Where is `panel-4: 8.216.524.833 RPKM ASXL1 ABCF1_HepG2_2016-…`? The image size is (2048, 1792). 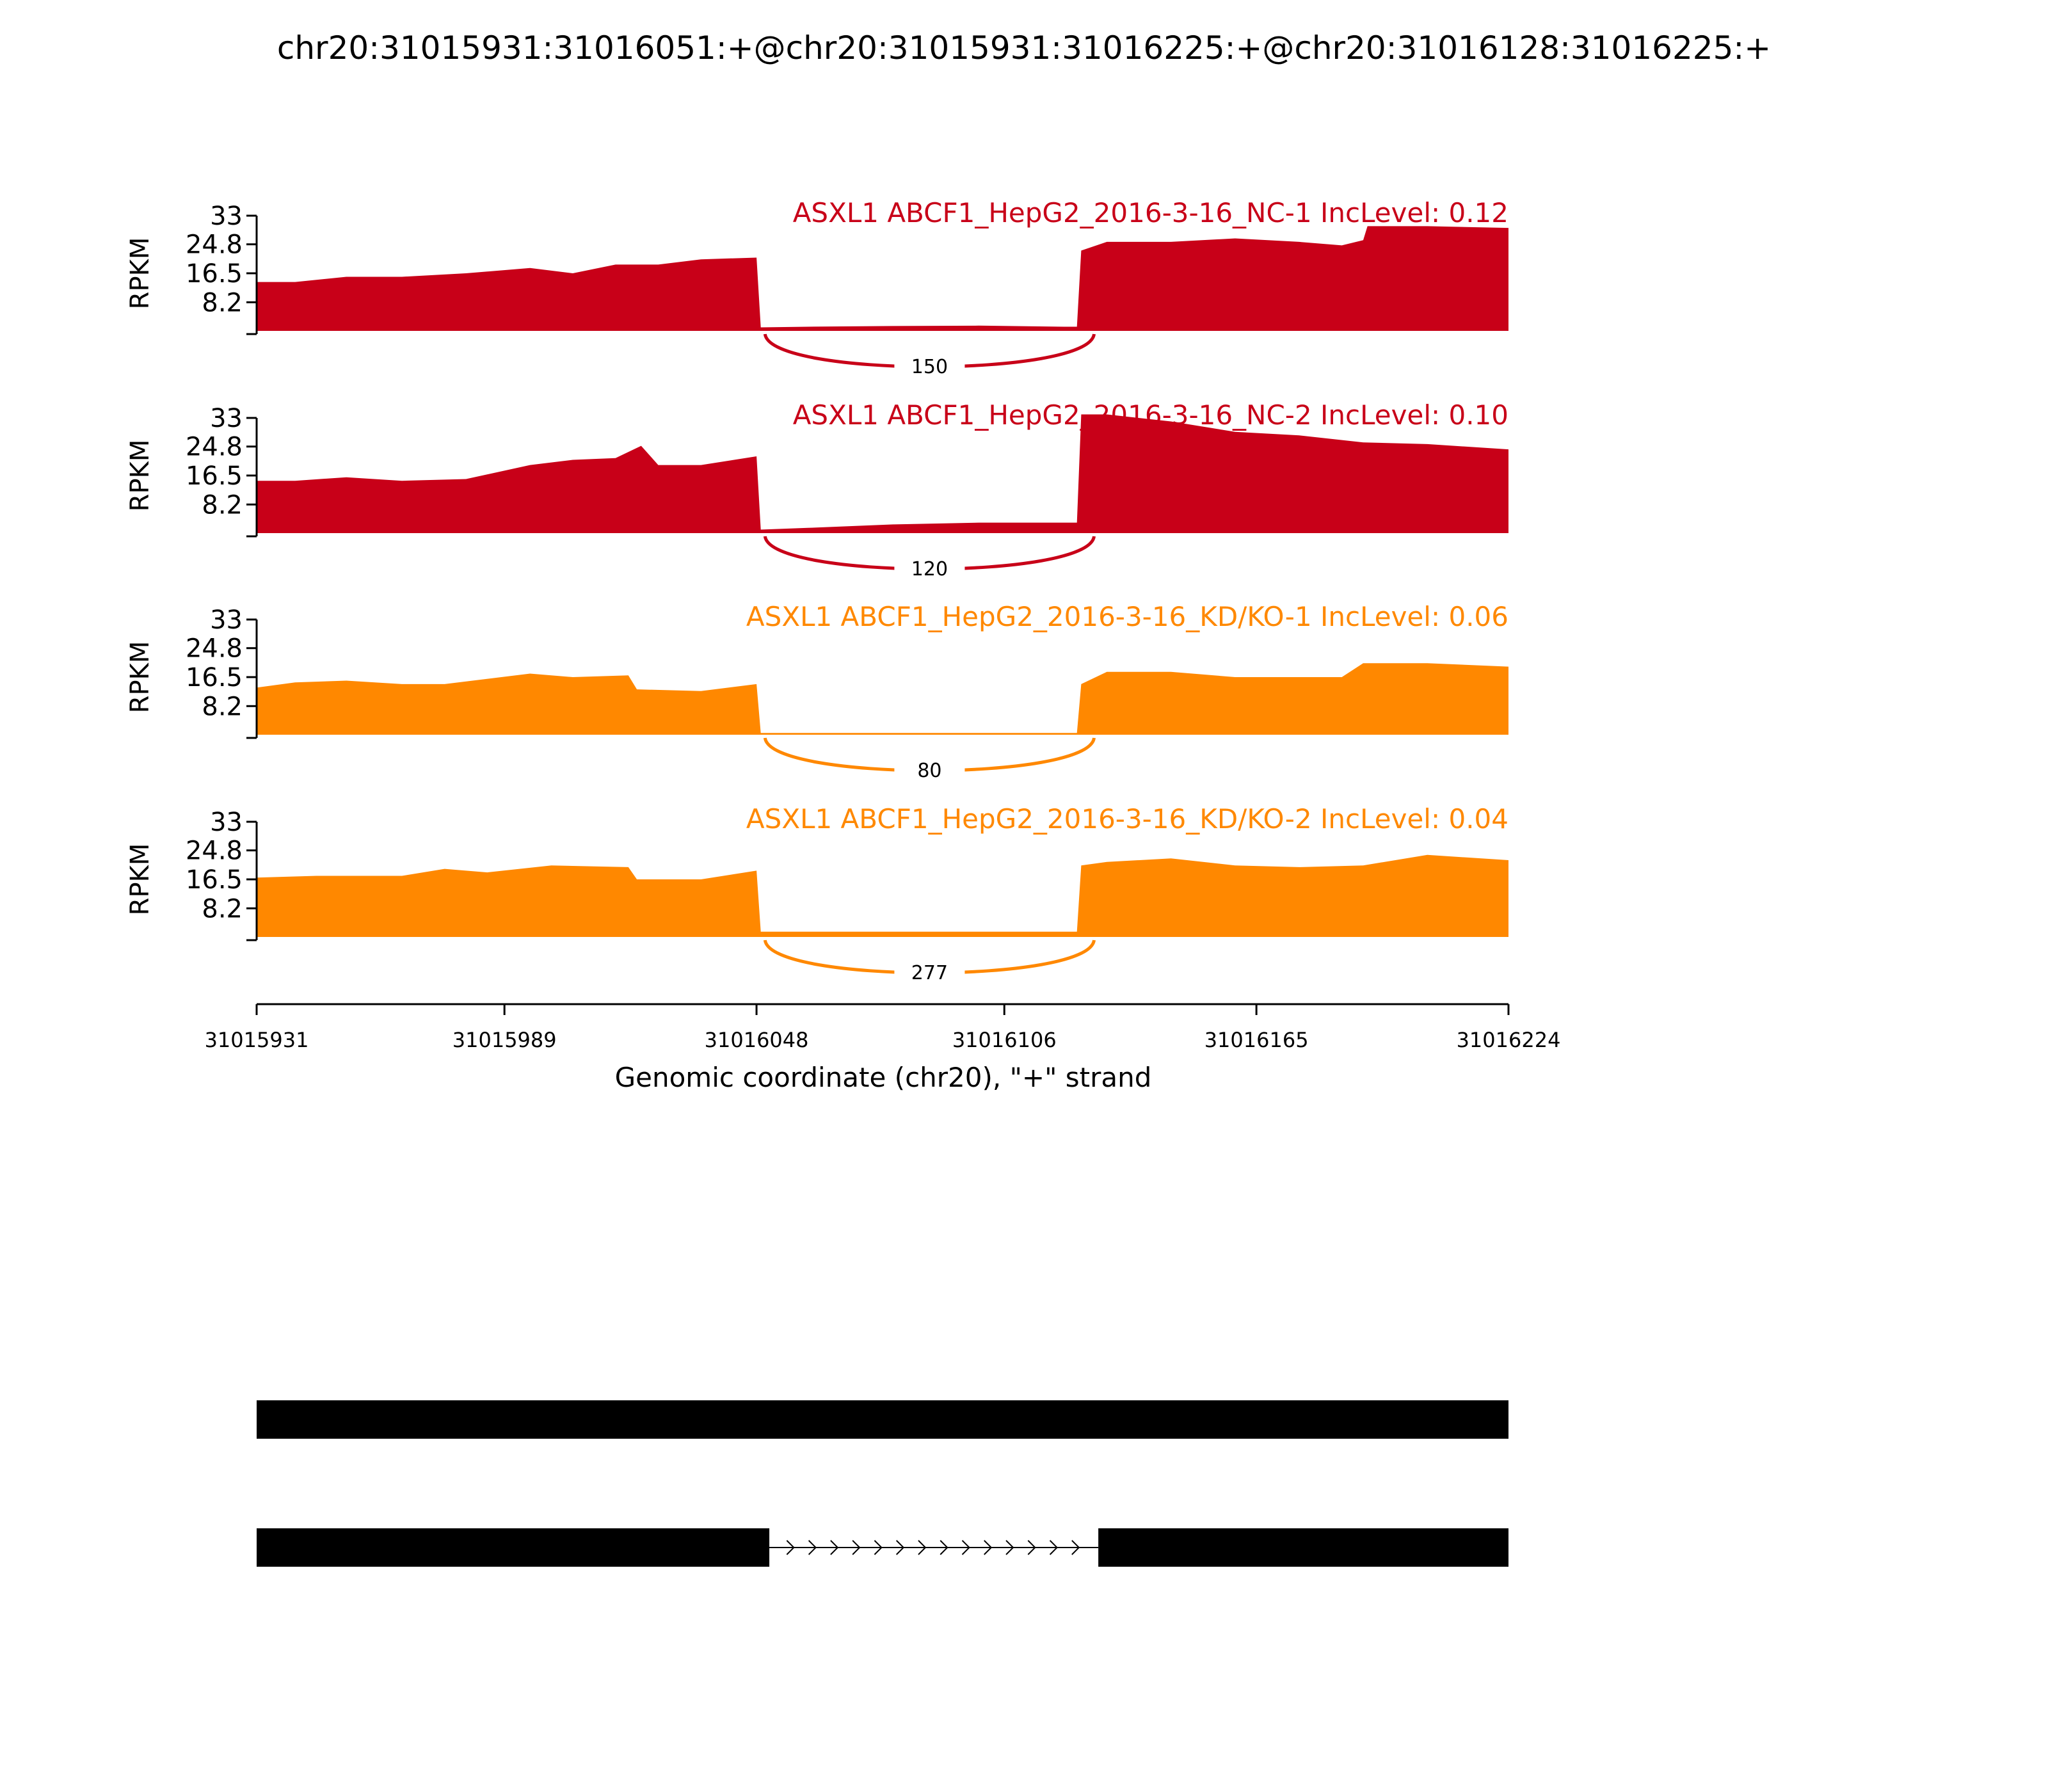
panel-4: 8.216.524.833 RPKM ASXL1 ABCF1_HepG2_2016-… is located at coordinates (816, 893).